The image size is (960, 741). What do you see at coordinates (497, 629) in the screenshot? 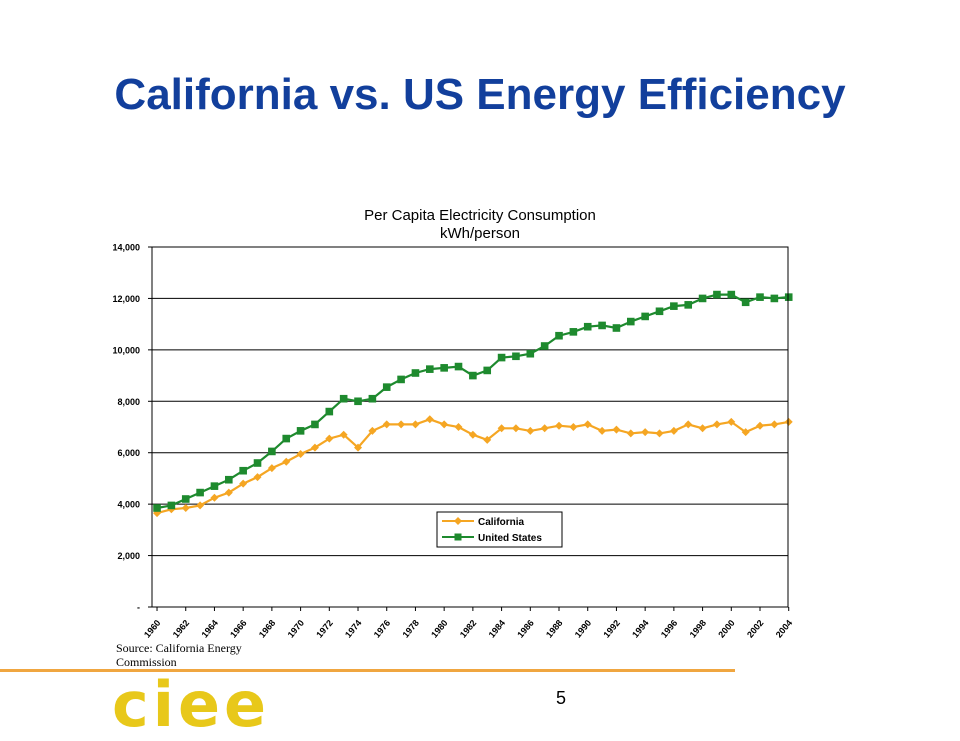
I see `x-tick-label: 1984` at bounding box center [497, 629].